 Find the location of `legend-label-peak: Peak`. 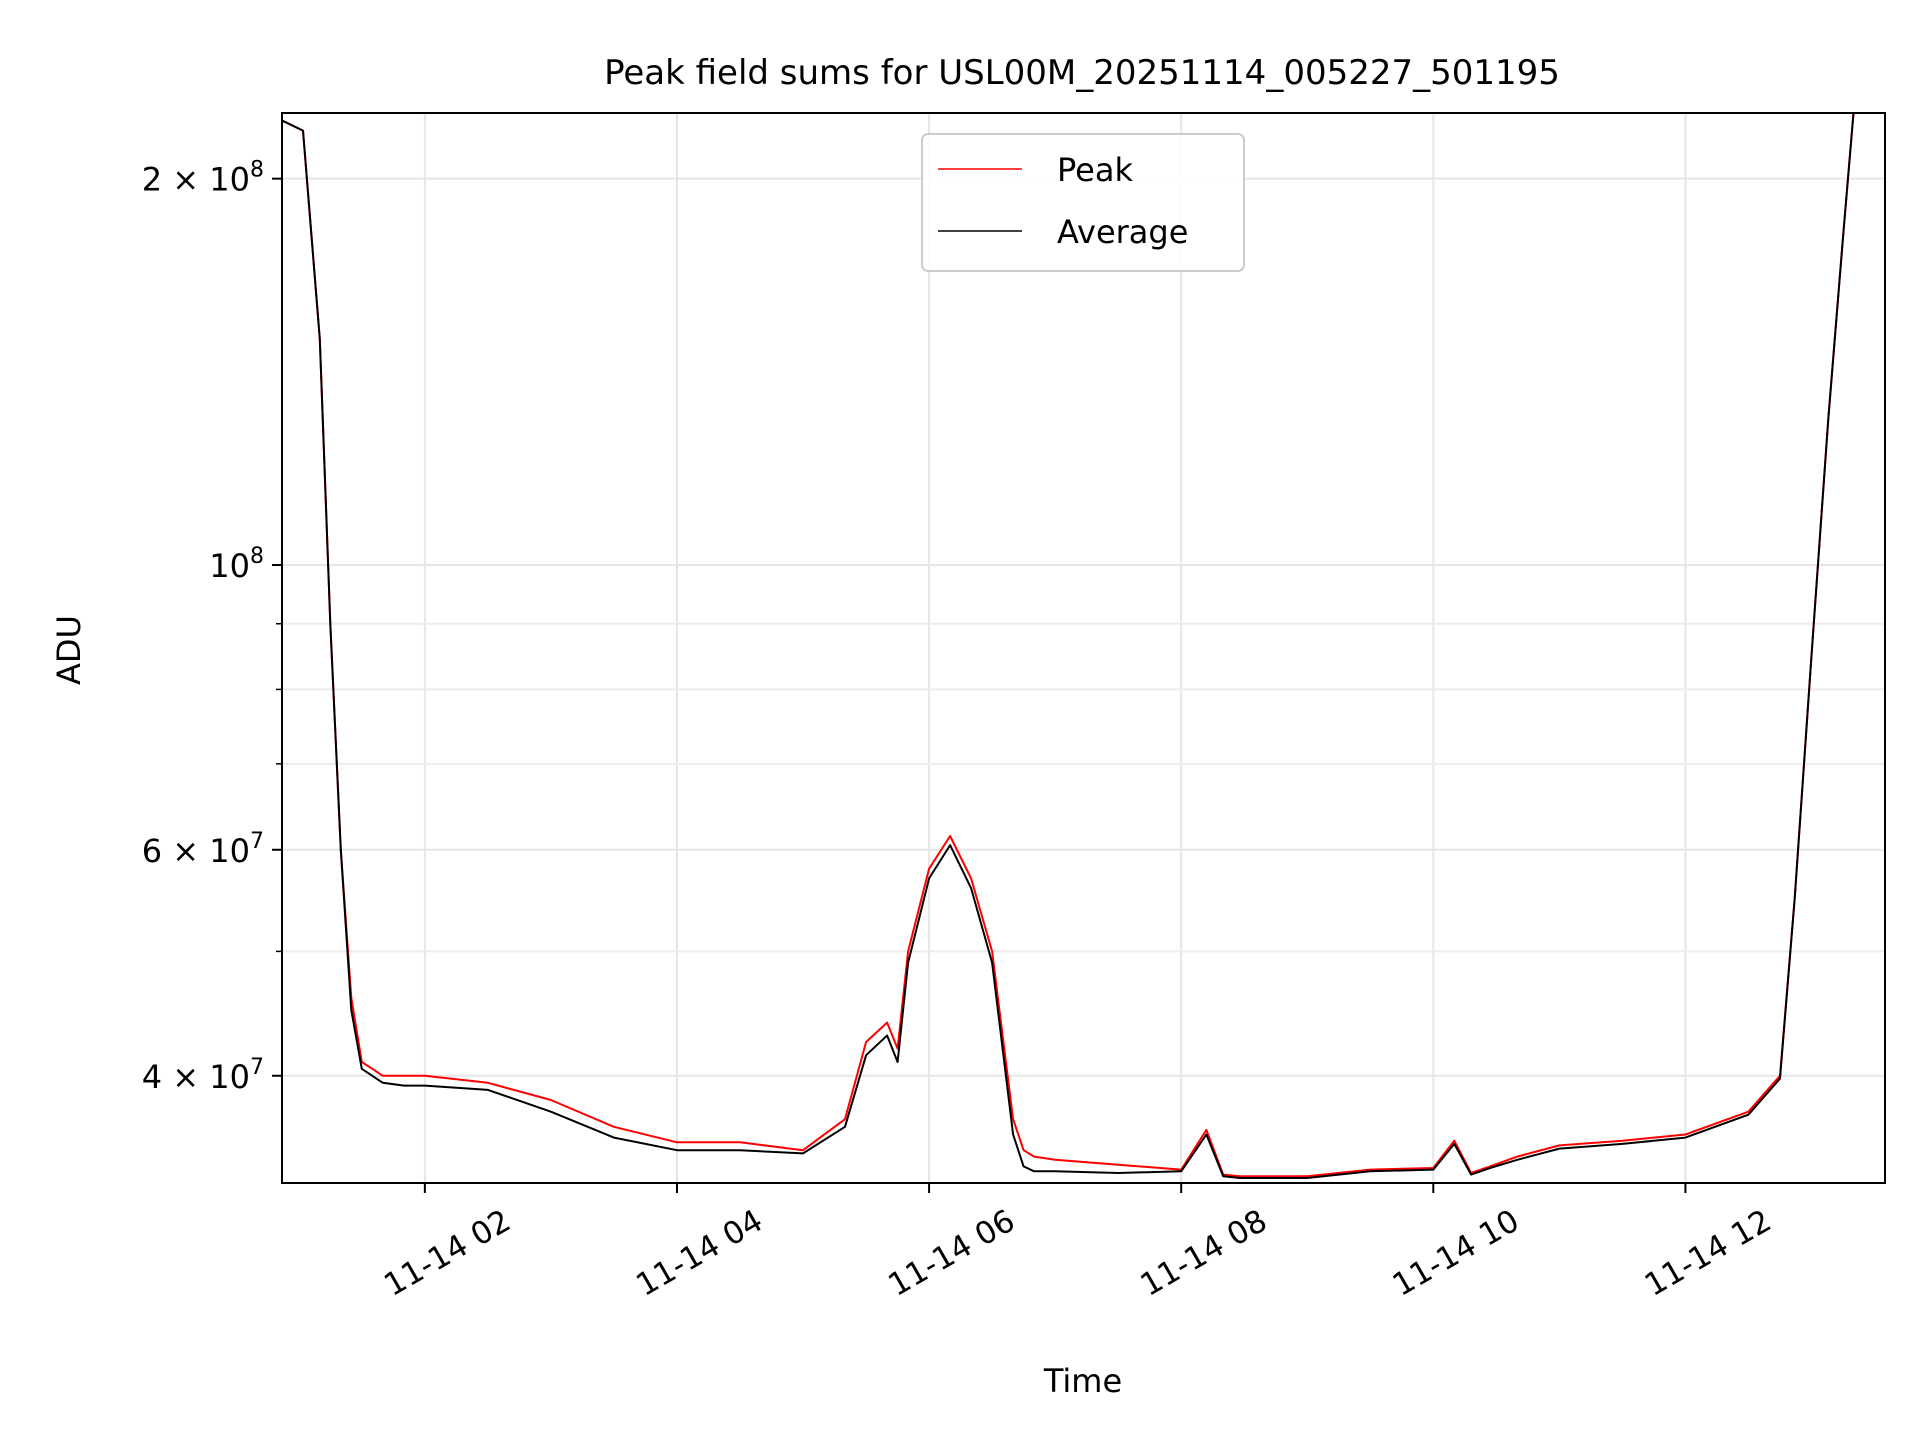

legend-label-peak: Peak is located at coordinates (1095, 170).